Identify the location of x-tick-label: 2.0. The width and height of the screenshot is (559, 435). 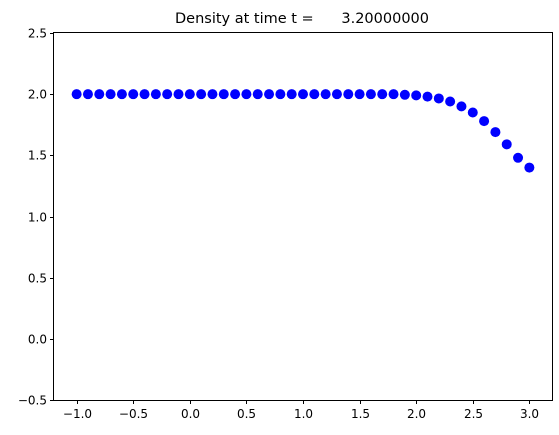
(416, 414).